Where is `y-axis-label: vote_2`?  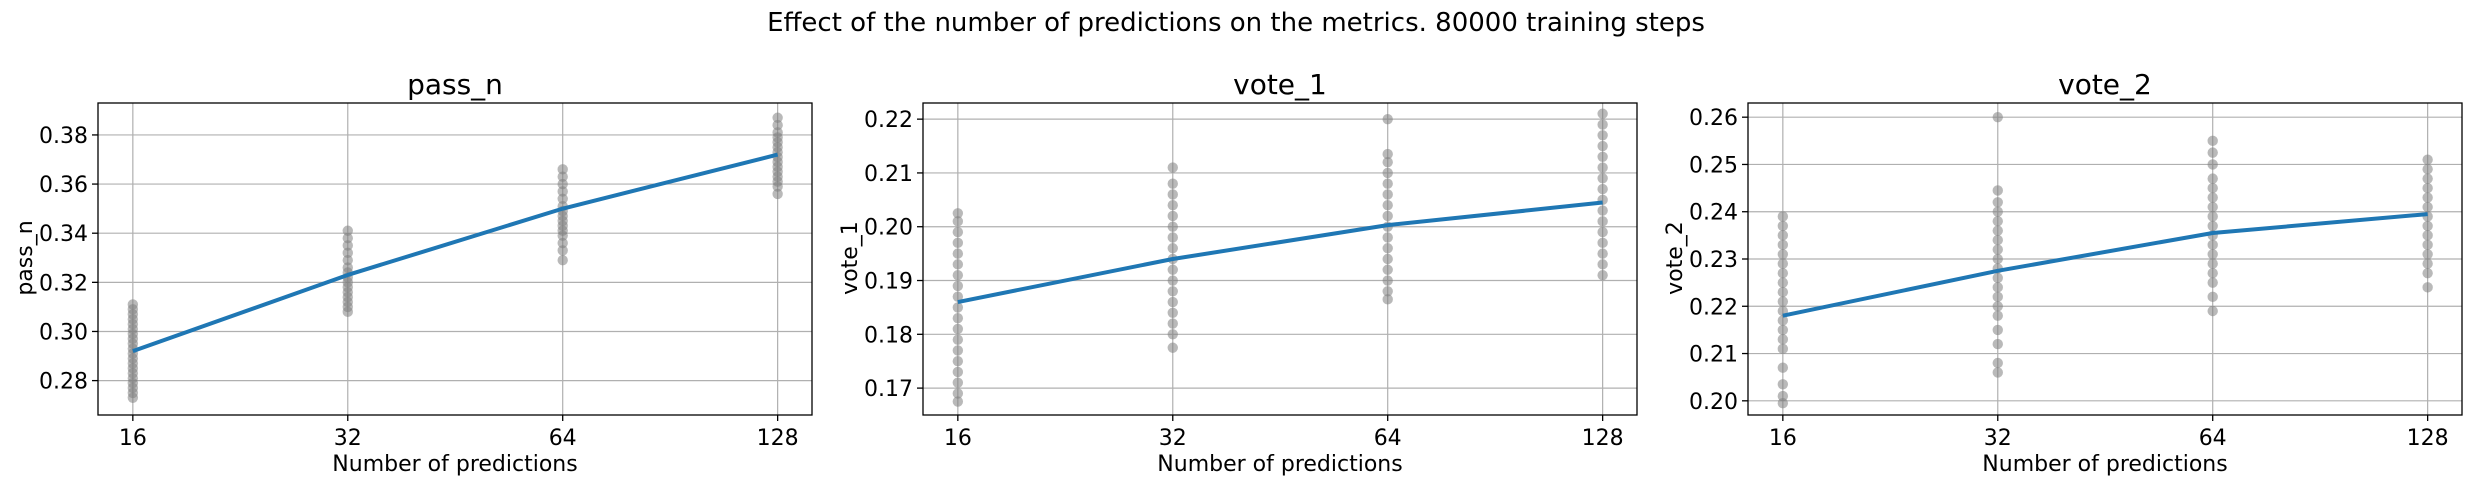
y-axis-label: vote_2 is located at coordinates (1675, 258).